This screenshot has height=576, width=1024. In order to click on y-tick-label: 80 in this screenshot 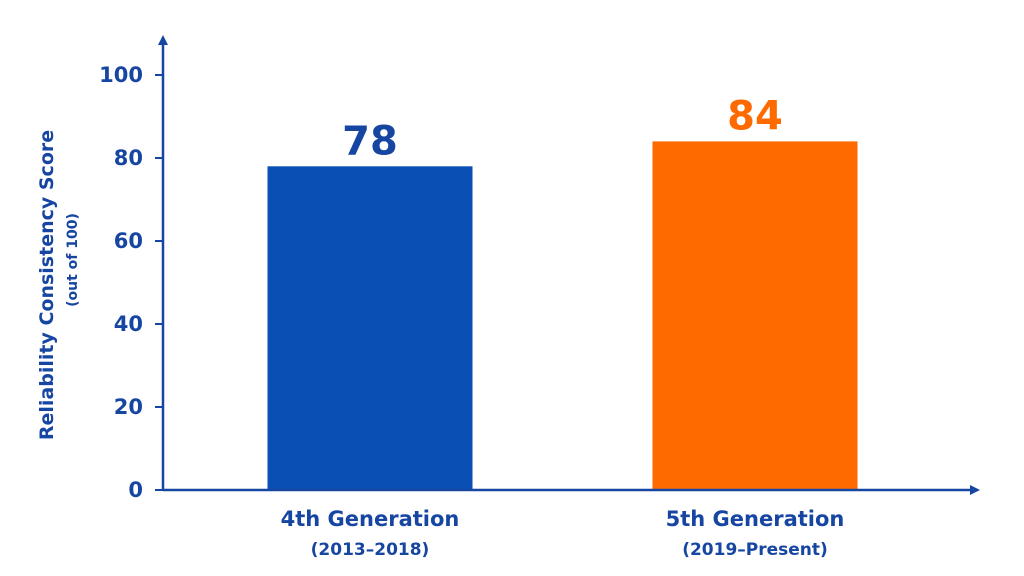, I will do `click(128, 158)`.